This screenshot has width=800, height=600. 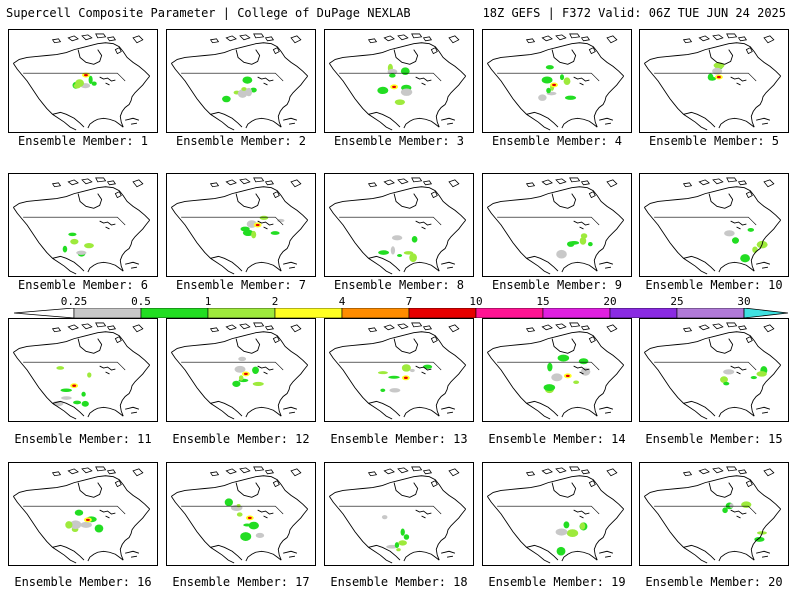 What do you see at coordinates (342, 301) in the screenshot?
I see `colorbar-tick-label: 4` at bounding box center [342, 301].